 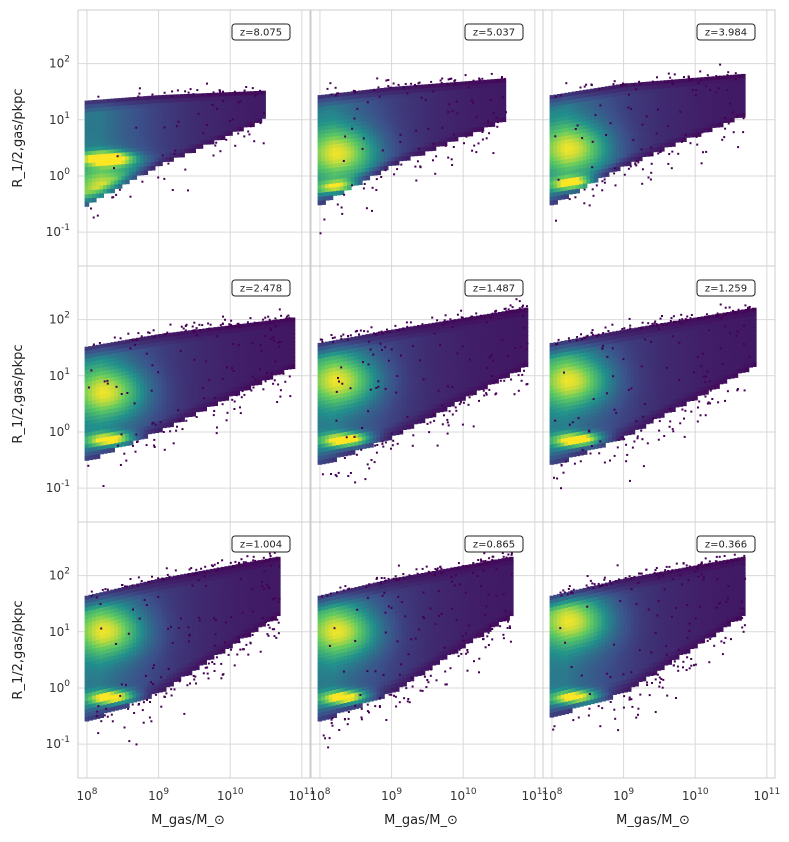 I want to click on x-tick-label: 10¹¹, so click(x=766, y=795).